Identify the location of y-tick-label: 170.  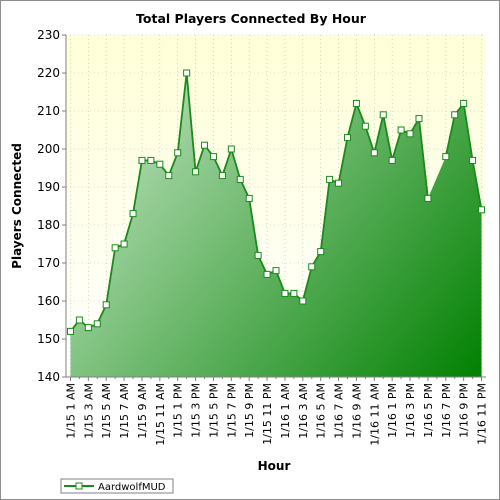
(48, 263).